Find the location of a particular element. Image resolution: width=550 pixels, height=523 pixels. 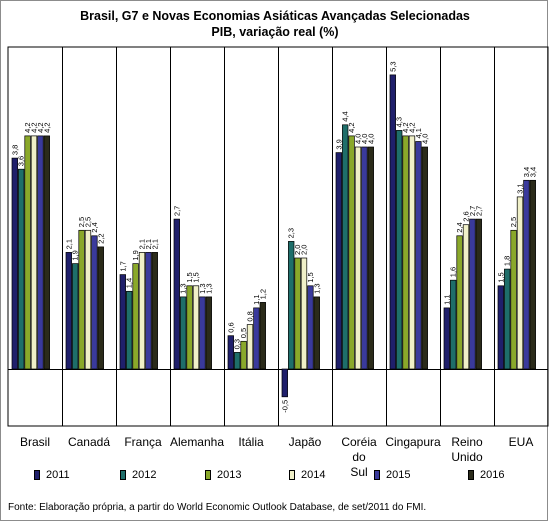

category-label: Reino is located at coordinates (467, 442).